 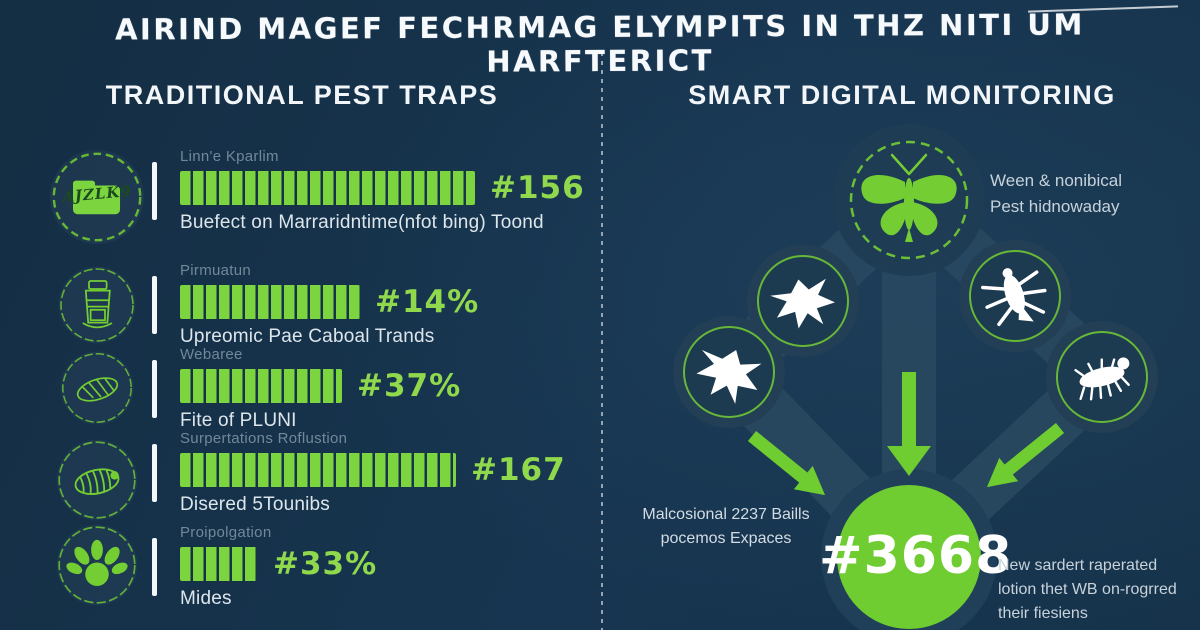 What do you see at coordinates (909, 424) in the screenshot?
I see `down-arrow-icon` at bounding box center [909, 424].